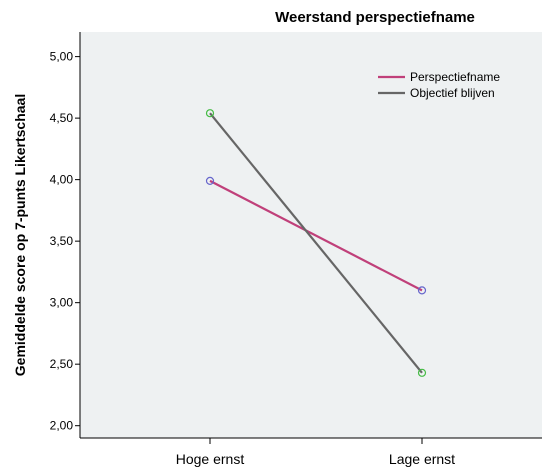 Image resolution: width=542 pixels, height=472 pixels. Describe the element at coordinates (210, 459) in the screenshot. I see `x-tick-label: Hoge ernst` at that location.